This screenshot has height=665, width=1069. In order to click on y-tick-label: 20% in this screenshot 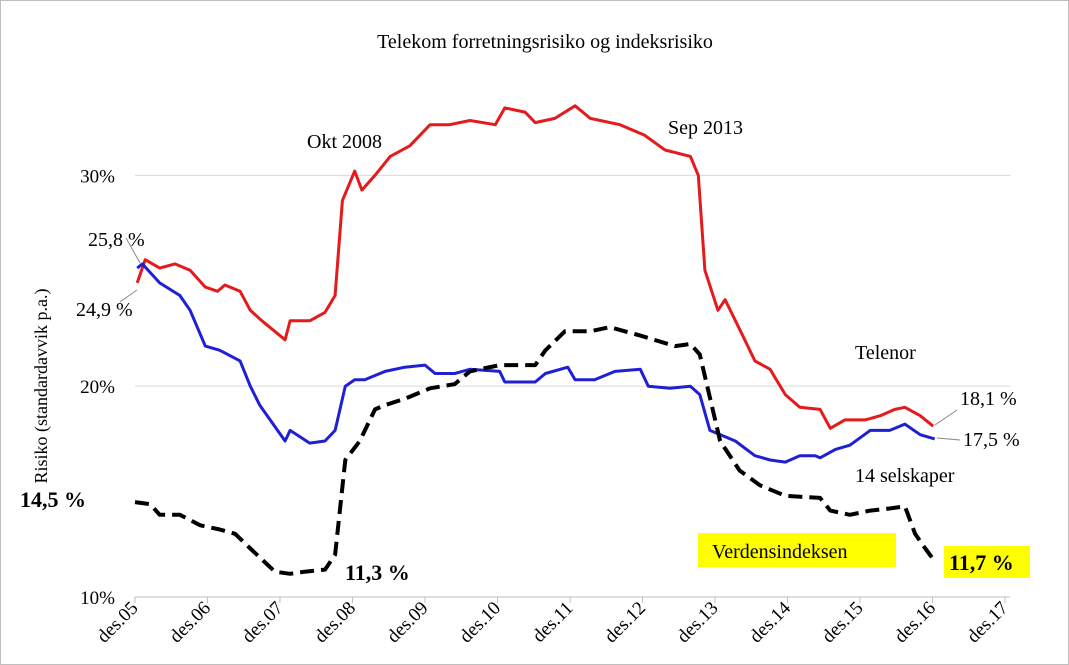, I will do `click(97, 387)`.